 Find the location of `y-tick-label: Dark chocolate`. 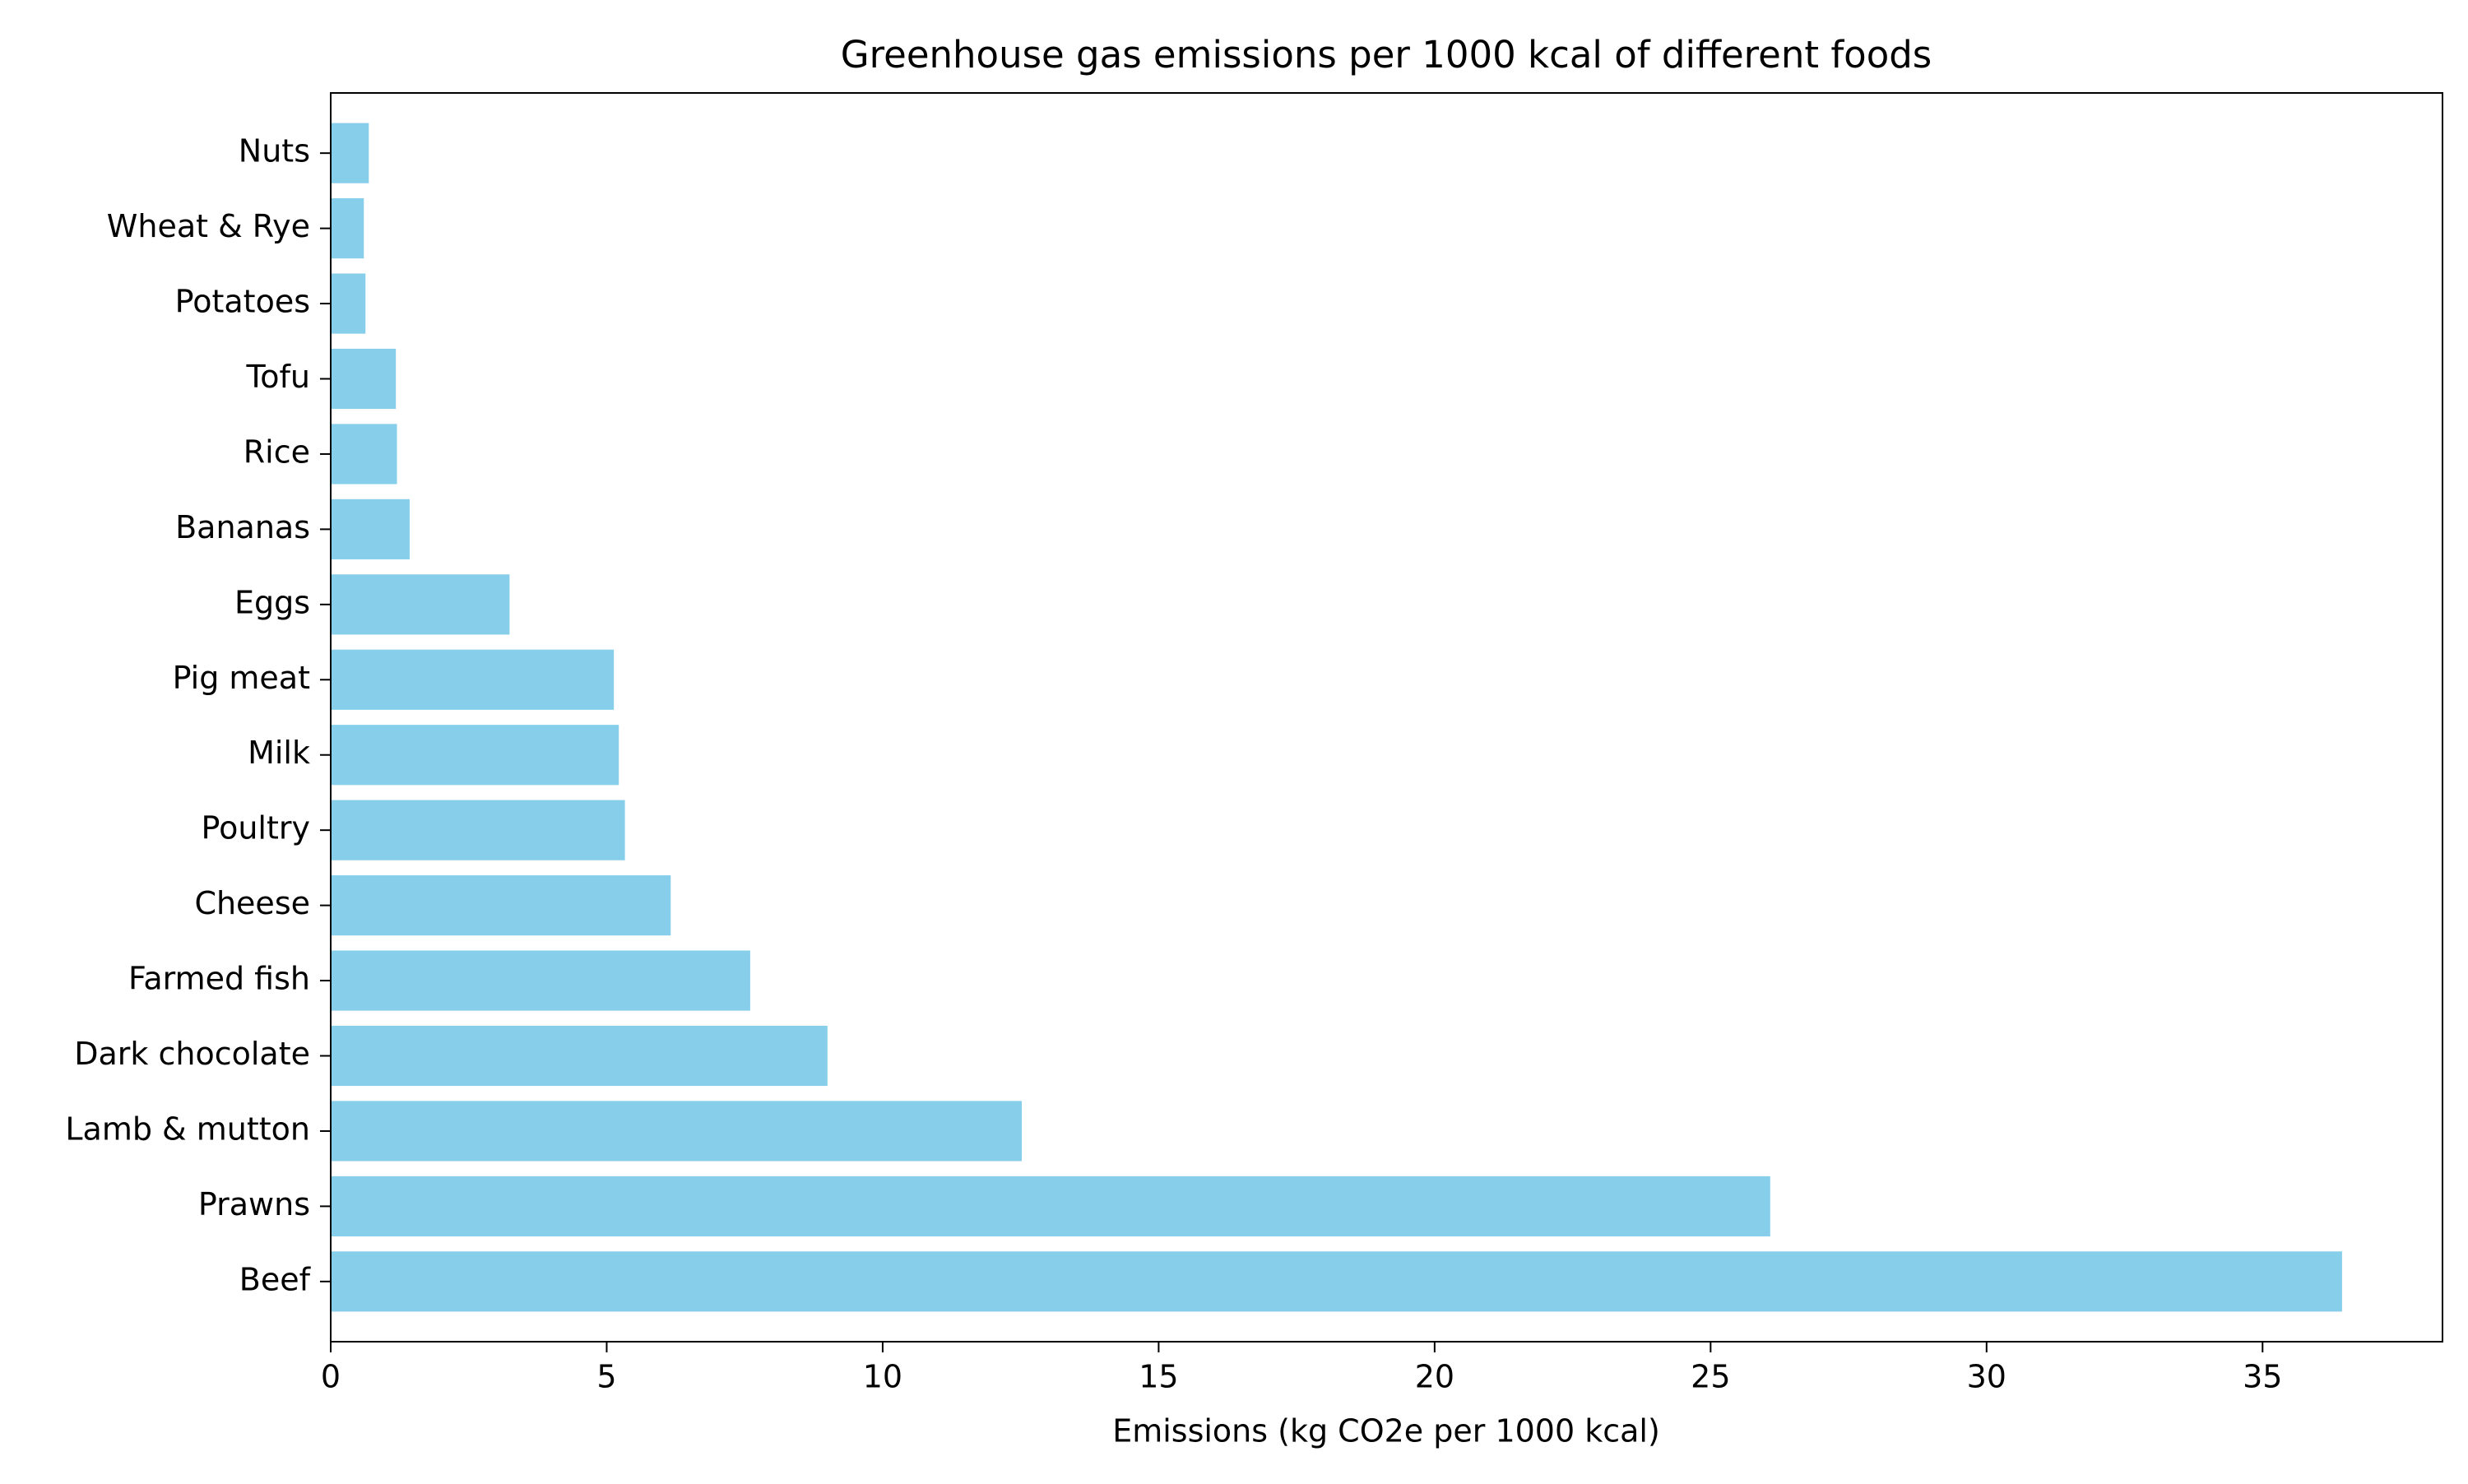

y-tick-label: Dark chocolate is located at coordinates (192, 1054).